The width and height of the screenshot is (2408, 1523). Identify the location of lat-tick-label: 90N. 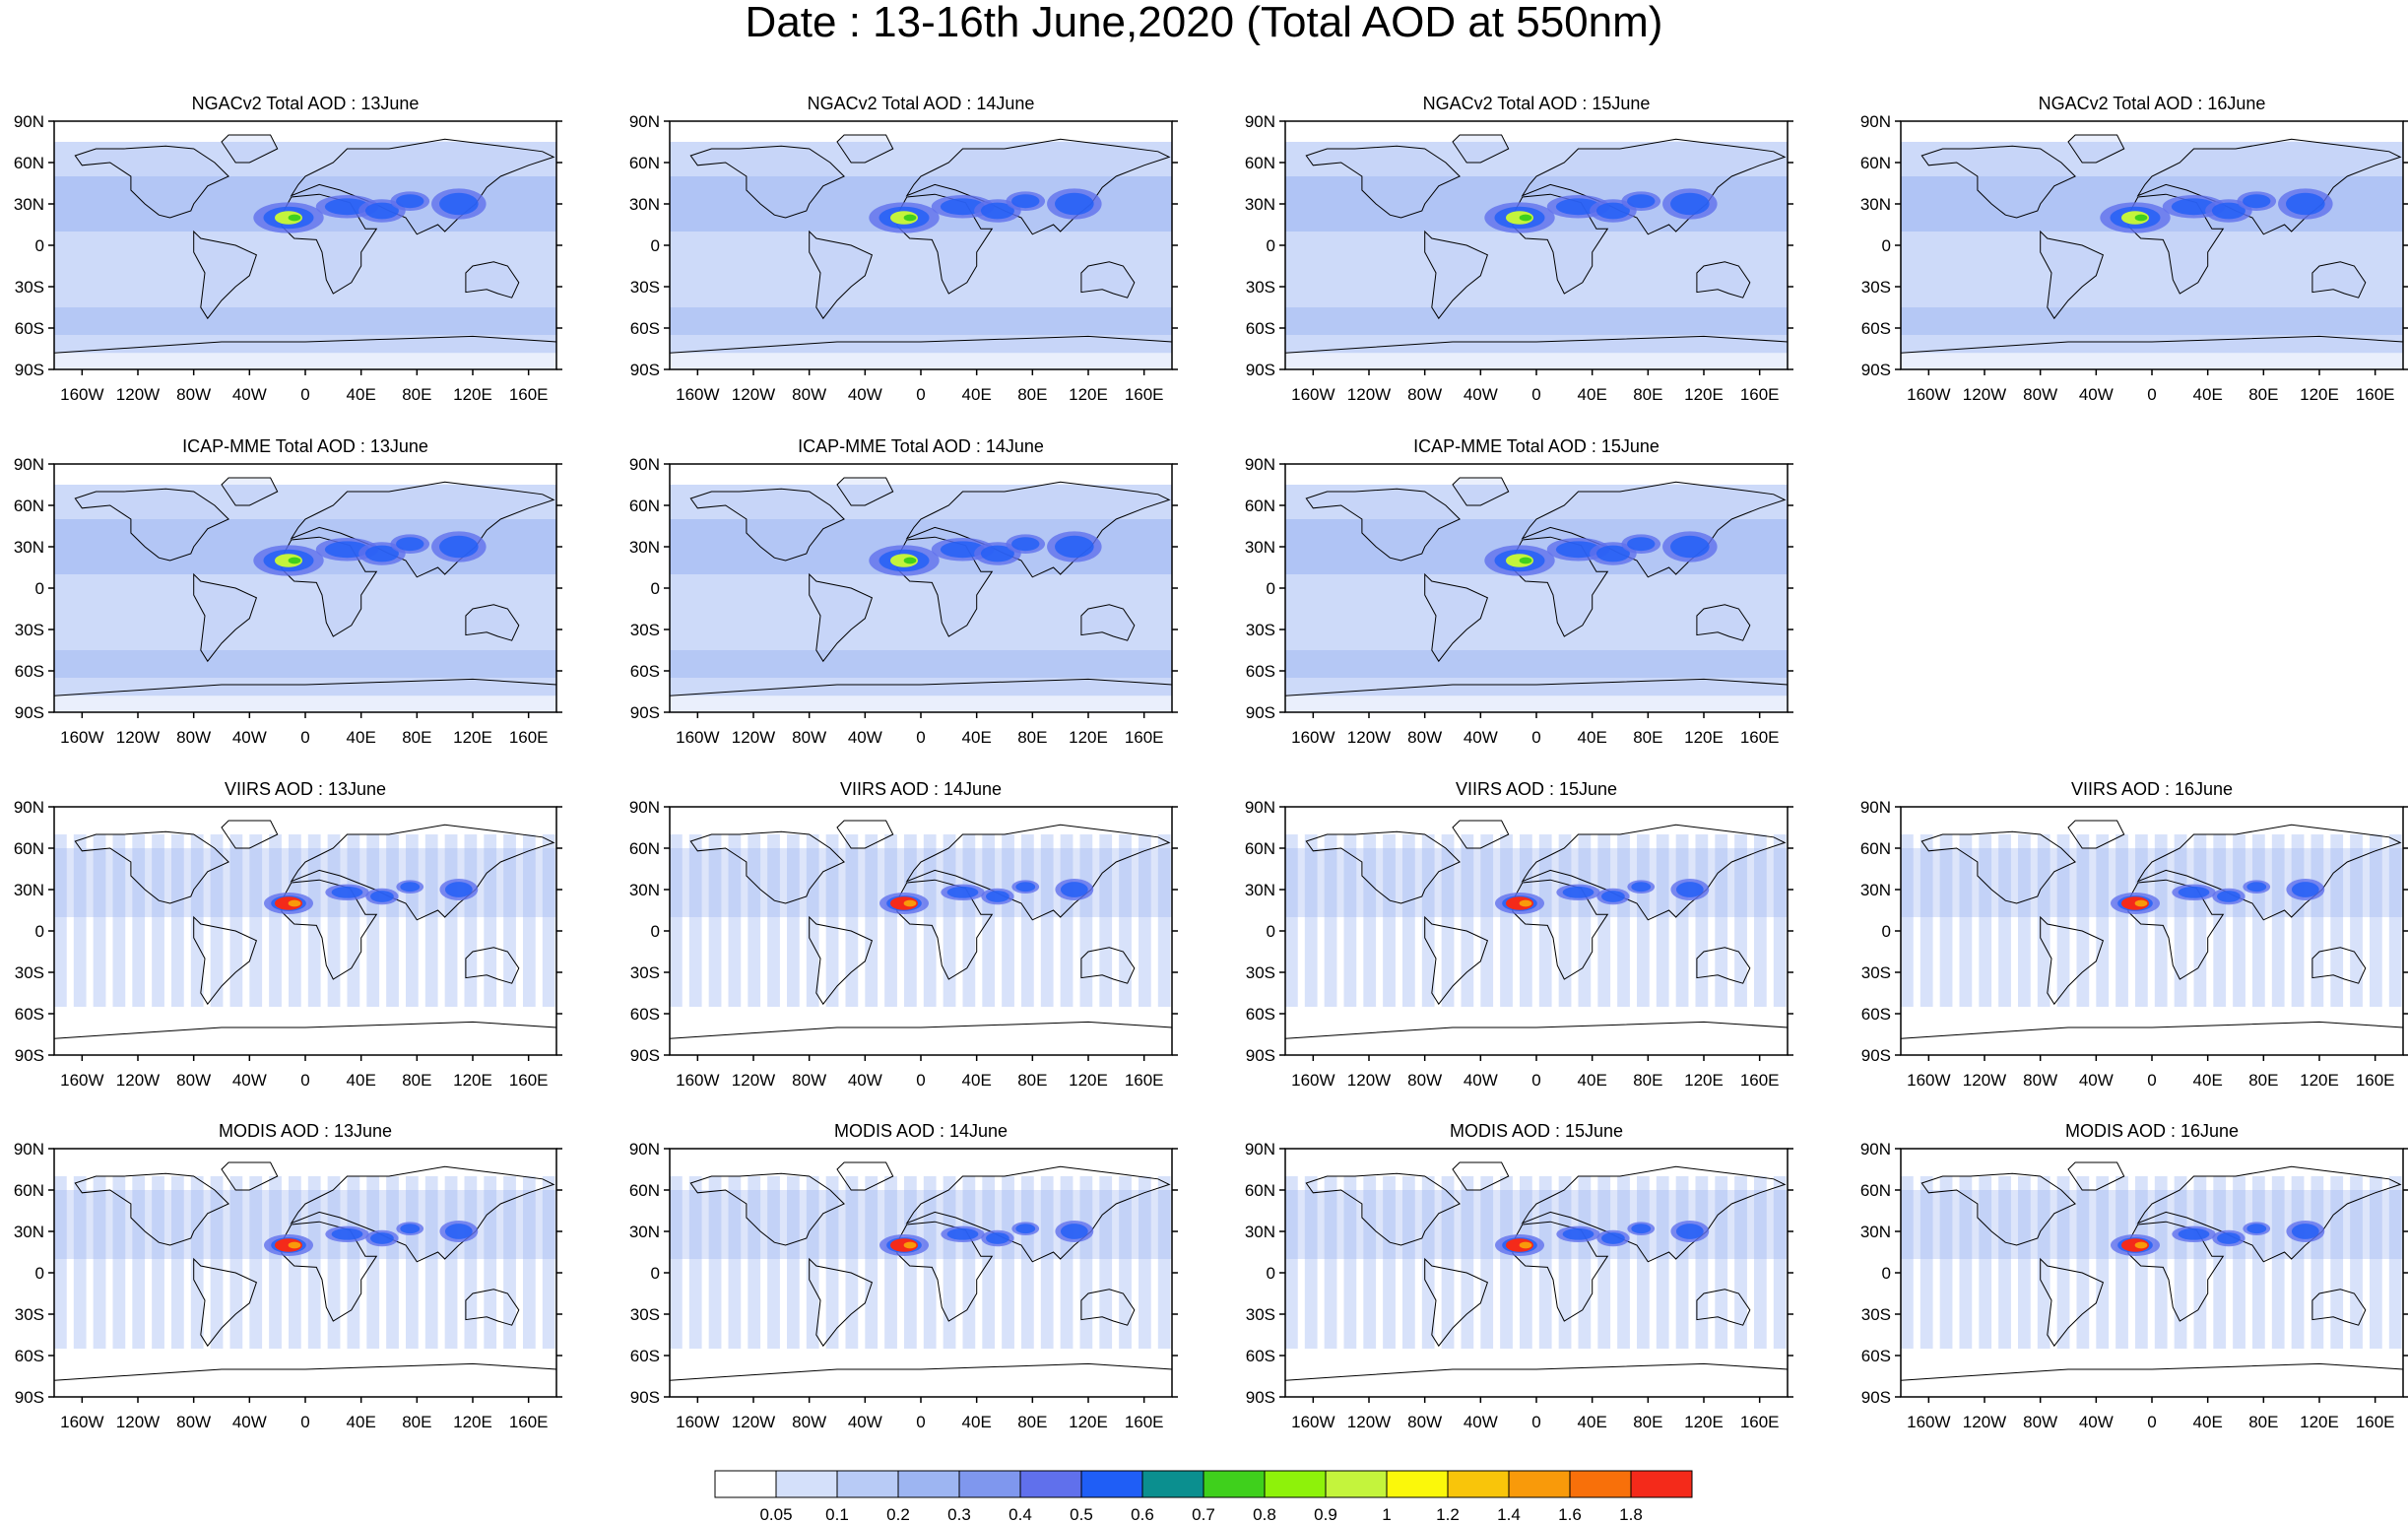
(29, 122).